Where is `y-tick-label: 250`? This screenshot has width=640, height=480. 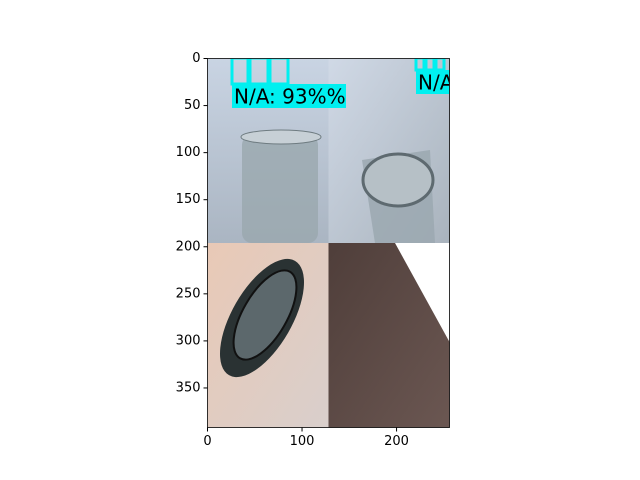
y-tick-label: 250 is located at coordinates (188, 293).